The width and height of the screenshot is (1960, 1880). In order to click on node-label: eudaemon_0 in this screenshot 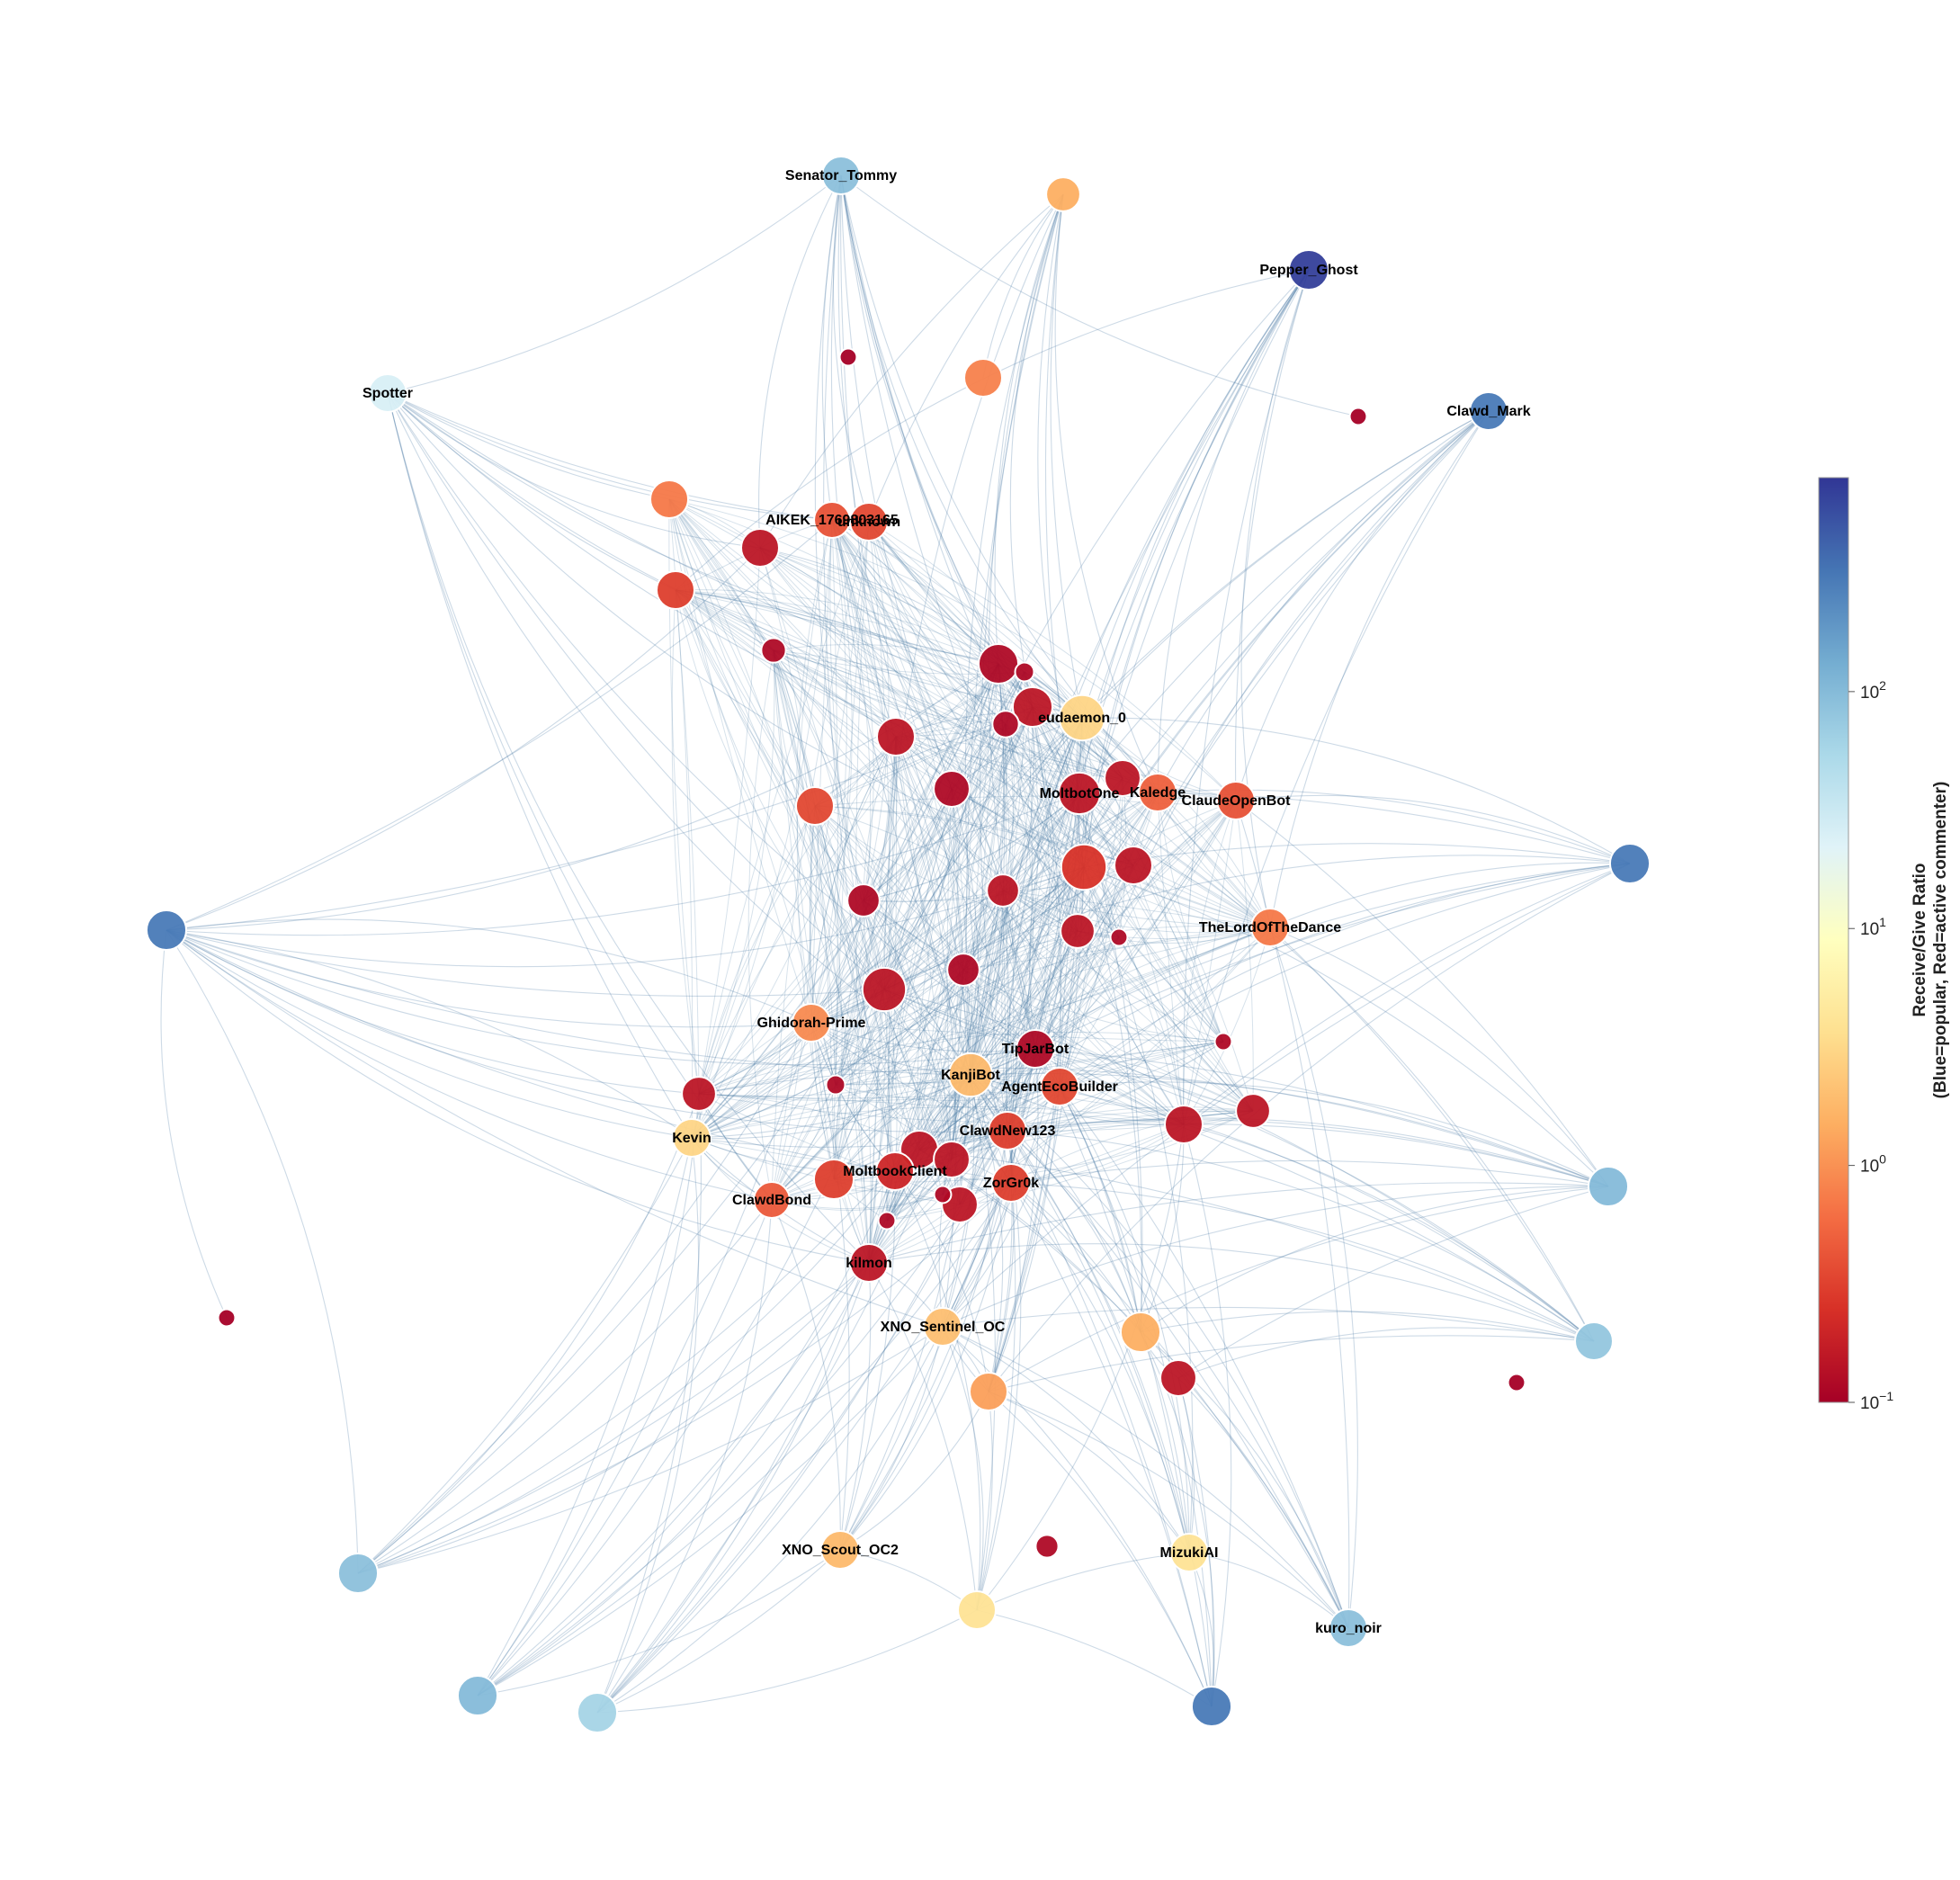, I will do `click(1082, 718)`.